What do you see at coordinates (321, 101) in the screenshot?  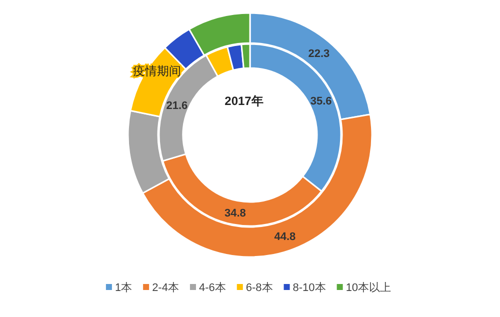 I see `data-label: 35.6` at bounding box center [321, 101].